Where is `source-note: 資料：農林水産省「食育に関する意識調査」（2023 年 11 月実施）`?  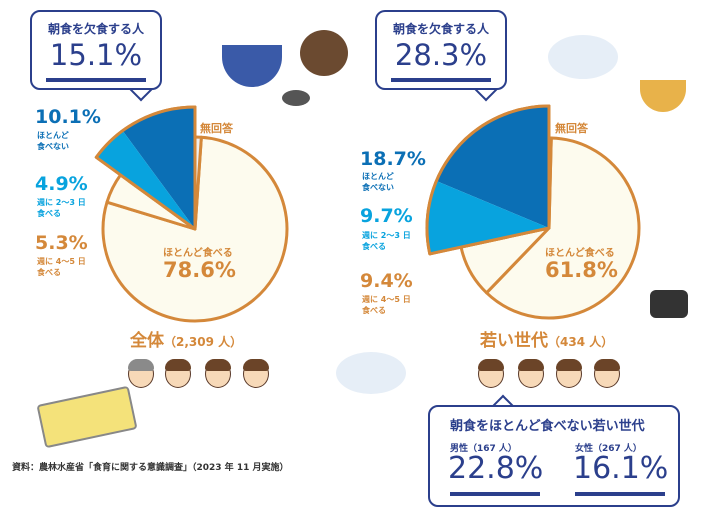
source-note: 資料：農林水産省「食育に関する意識調査」（2023 年 11 月実施） is located at coordinates (150, 468).